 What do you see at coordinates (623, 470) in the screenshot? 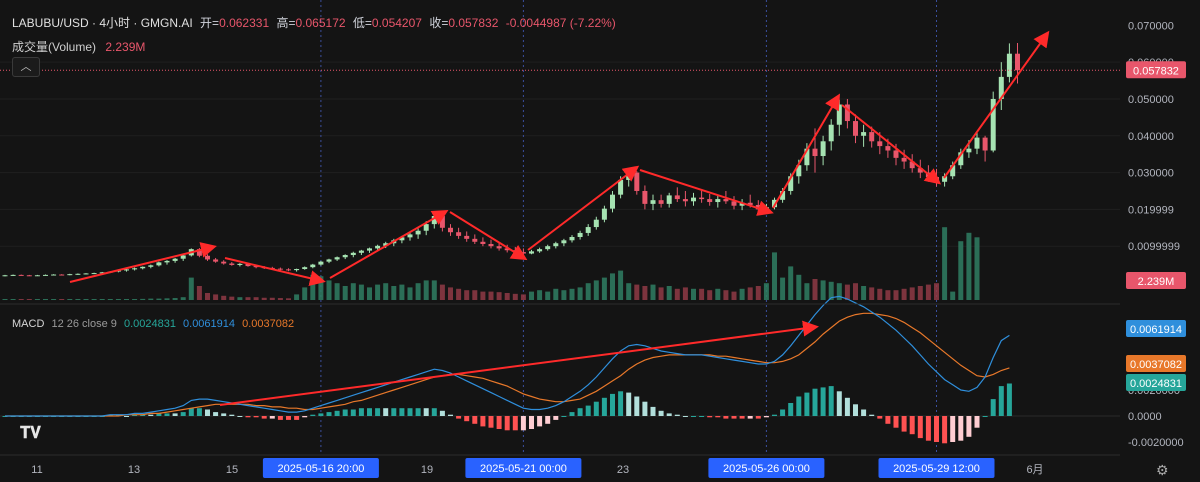
I see `time-tick-label: 23` at bounding box center [623, 470].